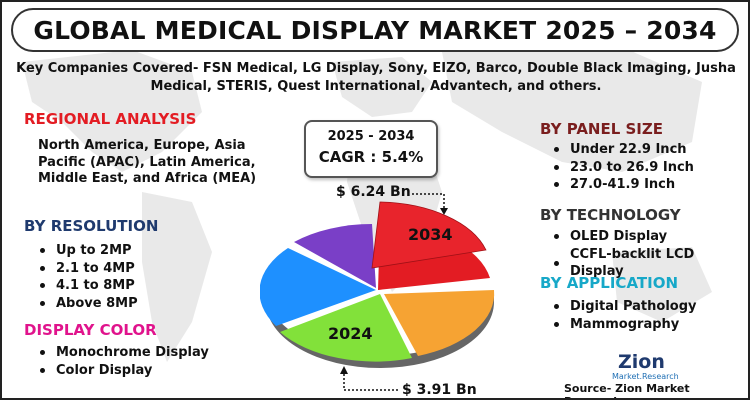 This screenshot has width=750, height=400. Describe the element at coordinates (430, 204) in the screenshot. I see `end-value-arrow` at that location.